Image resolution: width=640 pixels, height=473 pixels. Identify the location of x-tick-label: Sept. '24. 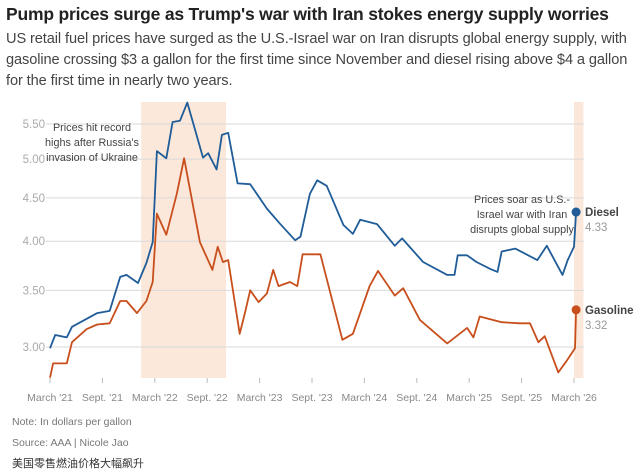
(416, 398).